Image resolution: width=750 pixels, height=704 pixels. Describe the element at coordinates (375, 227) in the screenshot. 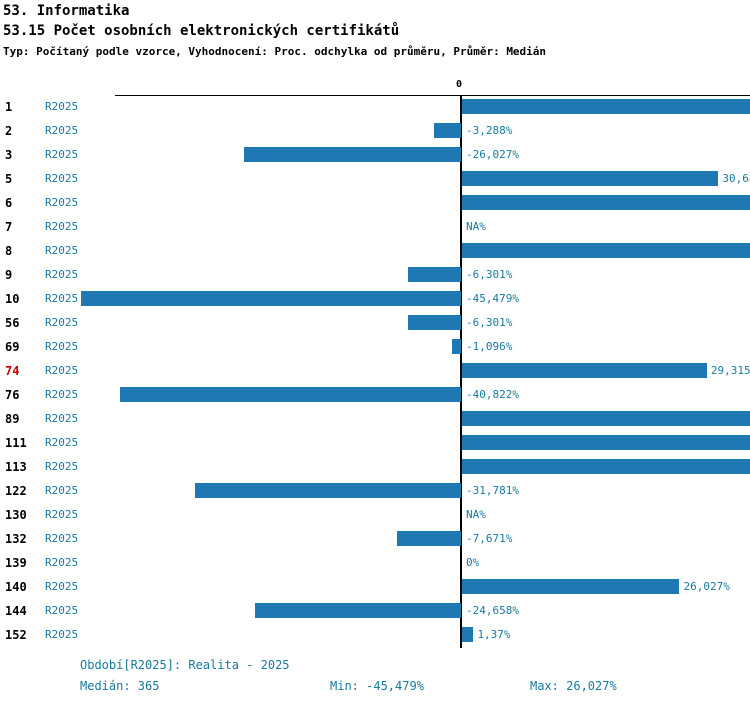

I see `chart-row: 7 R2025 NA%` at that location.